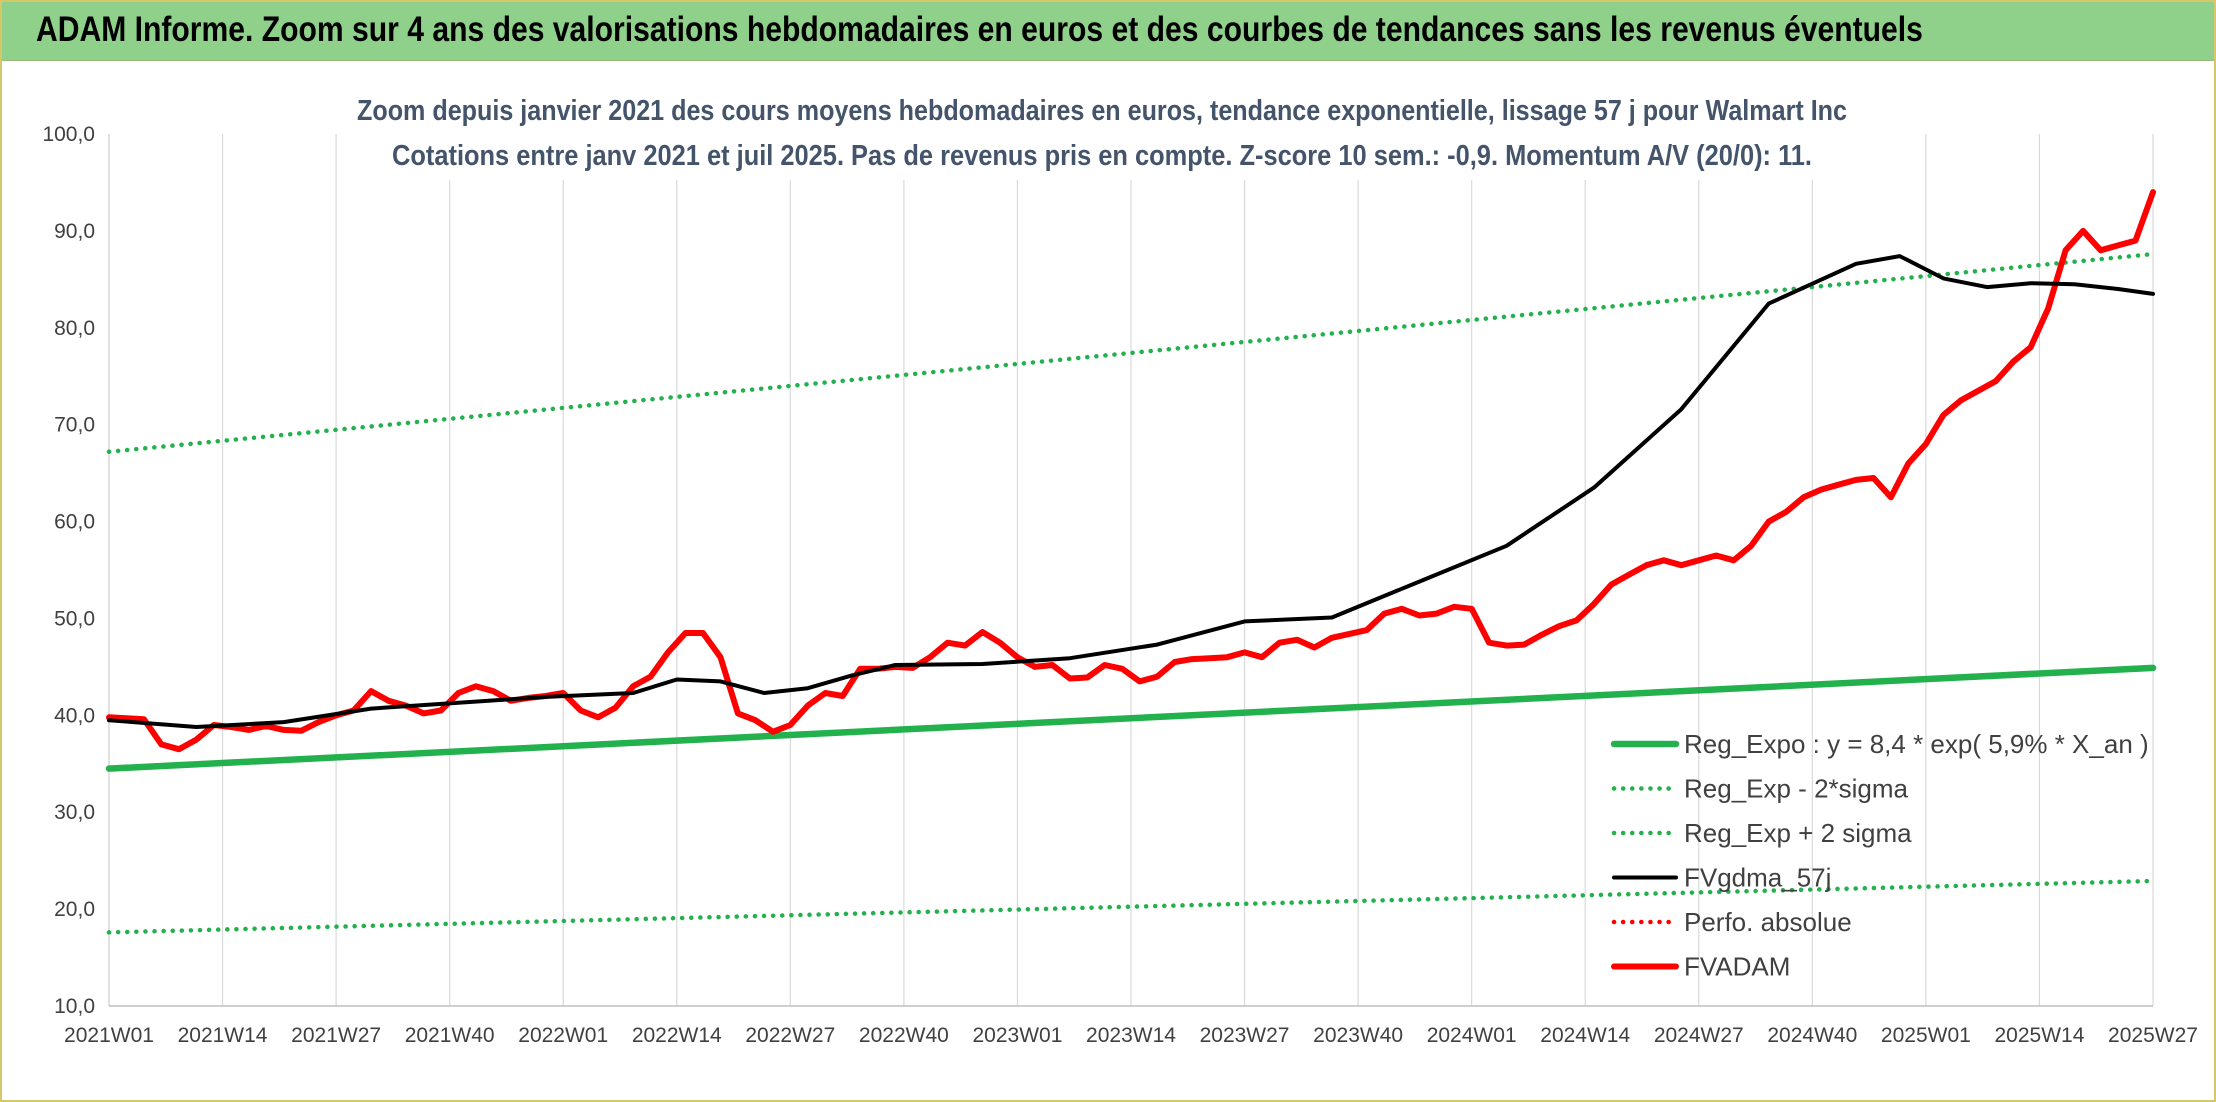 The height and width of the screenshot is (1102, 2216). What do you see at coordinates (74, 715) in the screenshot?
I see `y-tick-label: 40,0` at bounding box center [74, 715].